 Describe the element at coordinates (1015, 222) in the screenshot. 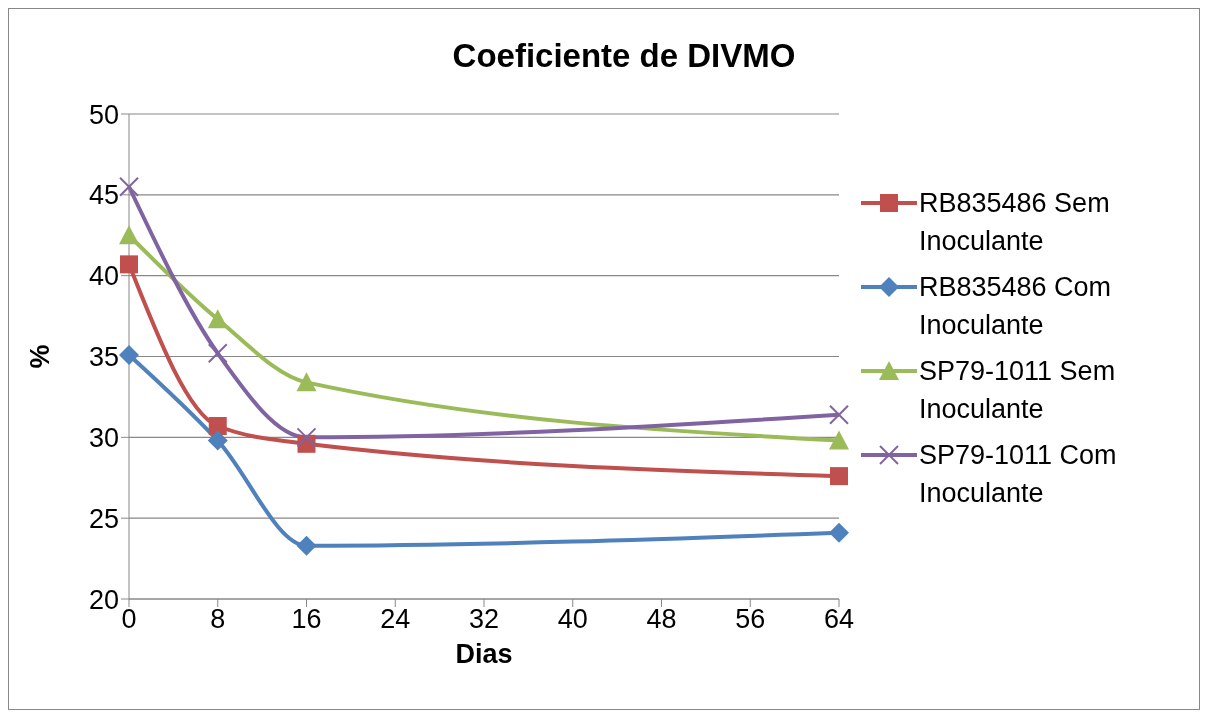

I see `legend-label: RB835486 Sem Inoculante` at that location.